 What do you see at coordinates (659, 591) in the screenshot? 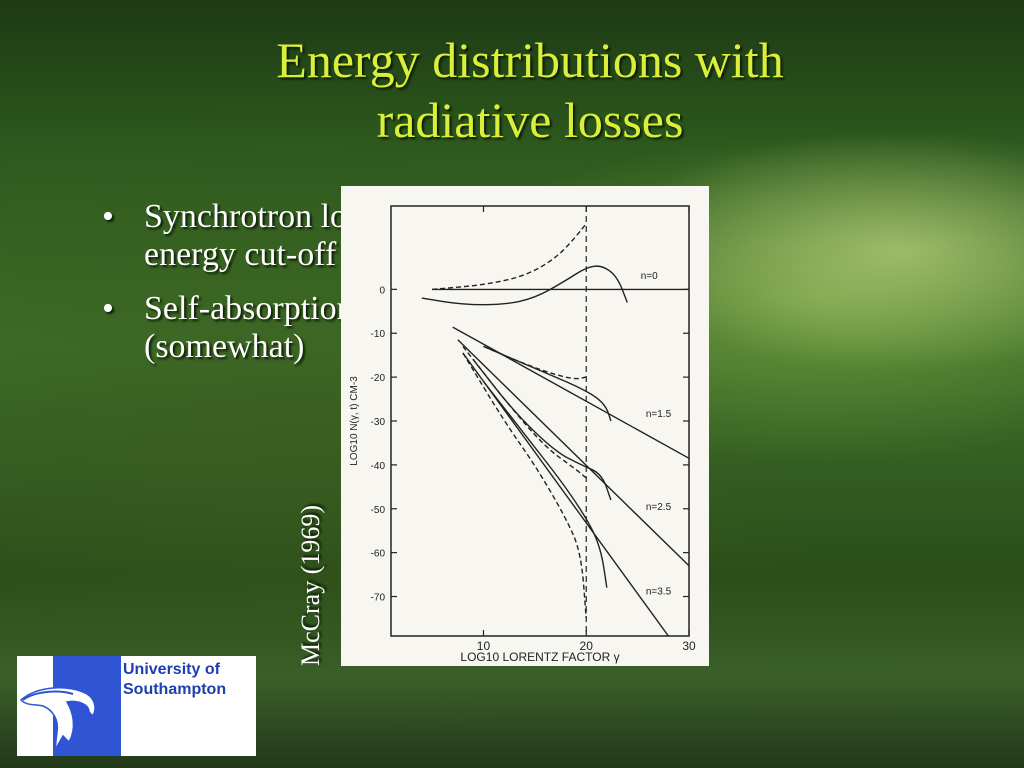
I see `series-label: n=3.5` at bounding box center [659, 591].